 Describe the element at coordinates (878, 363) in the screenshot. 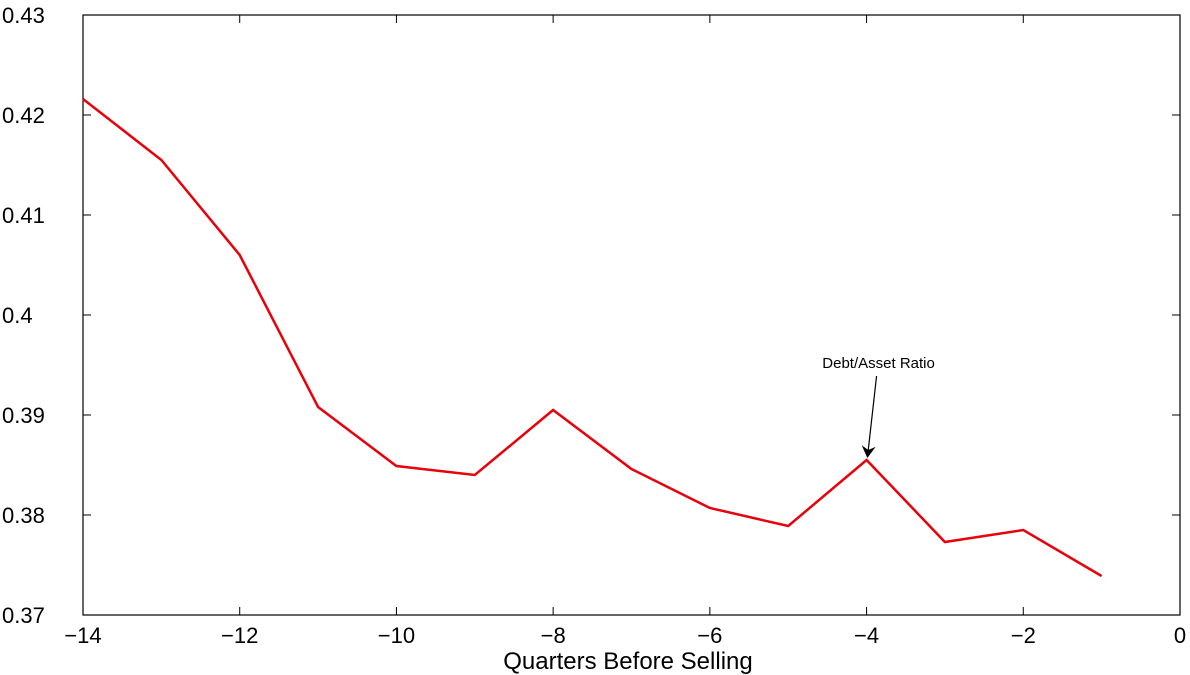

I see `annotation-label: Debt/Asset Ratio` at that location.